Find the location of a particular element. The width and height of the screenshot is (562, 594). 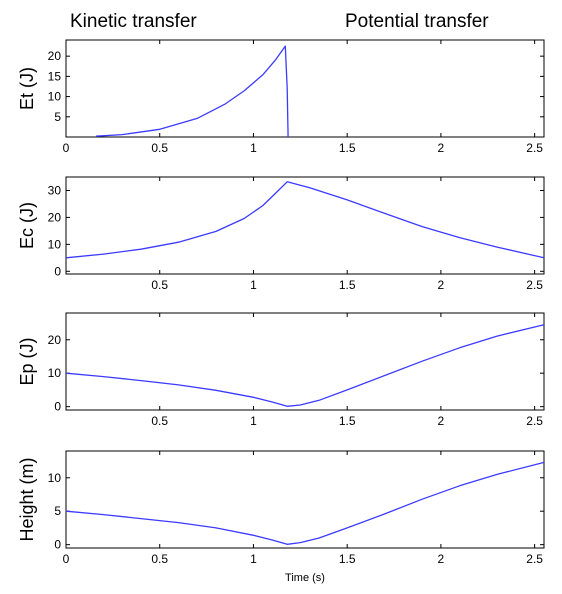

y-tick-label: 30 is located at coordinates (55, 190).